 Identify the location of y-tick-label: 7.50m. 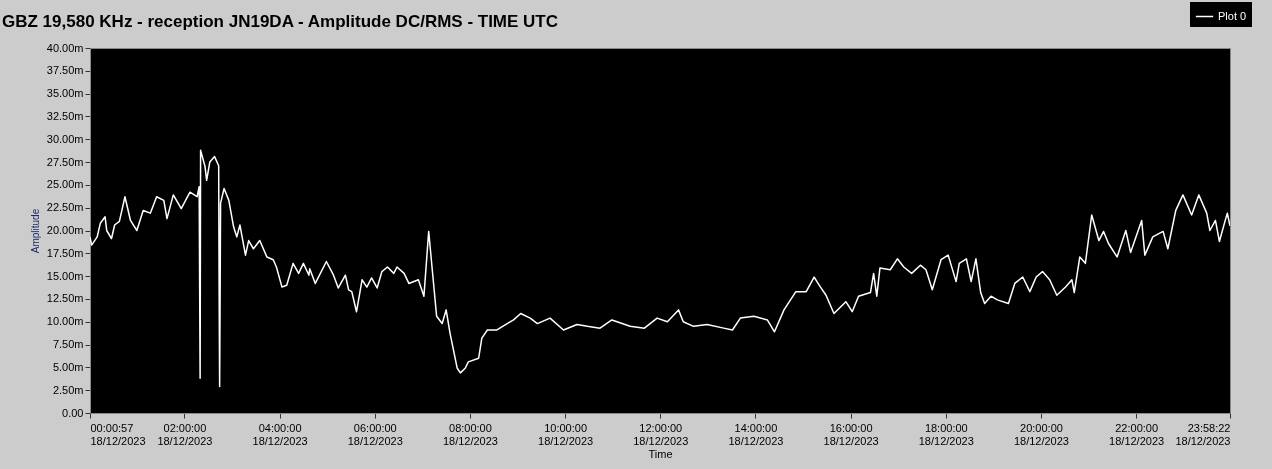
(68, 344).